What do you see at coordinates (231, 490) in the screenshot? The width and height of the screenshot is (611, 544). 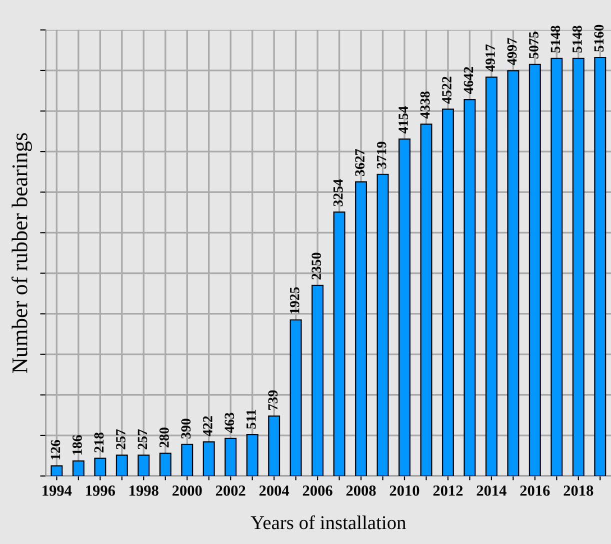 I see `x-tick-label: 2002` at bounding box center [231, 490].